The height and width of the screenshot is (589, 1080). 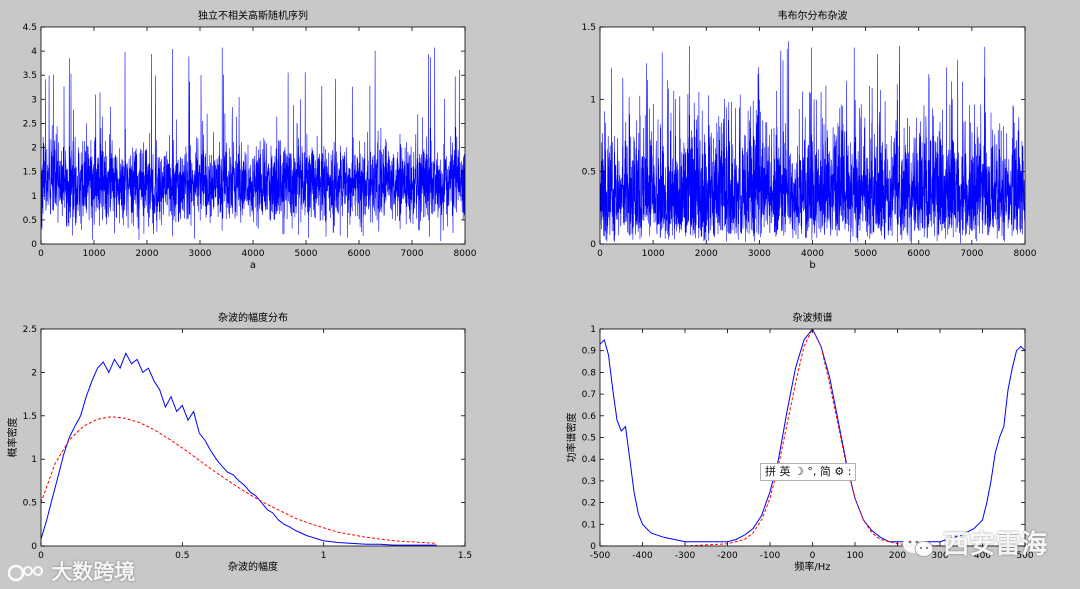 I want to click on x-tick-label: 100, so click(x=854, y=556).